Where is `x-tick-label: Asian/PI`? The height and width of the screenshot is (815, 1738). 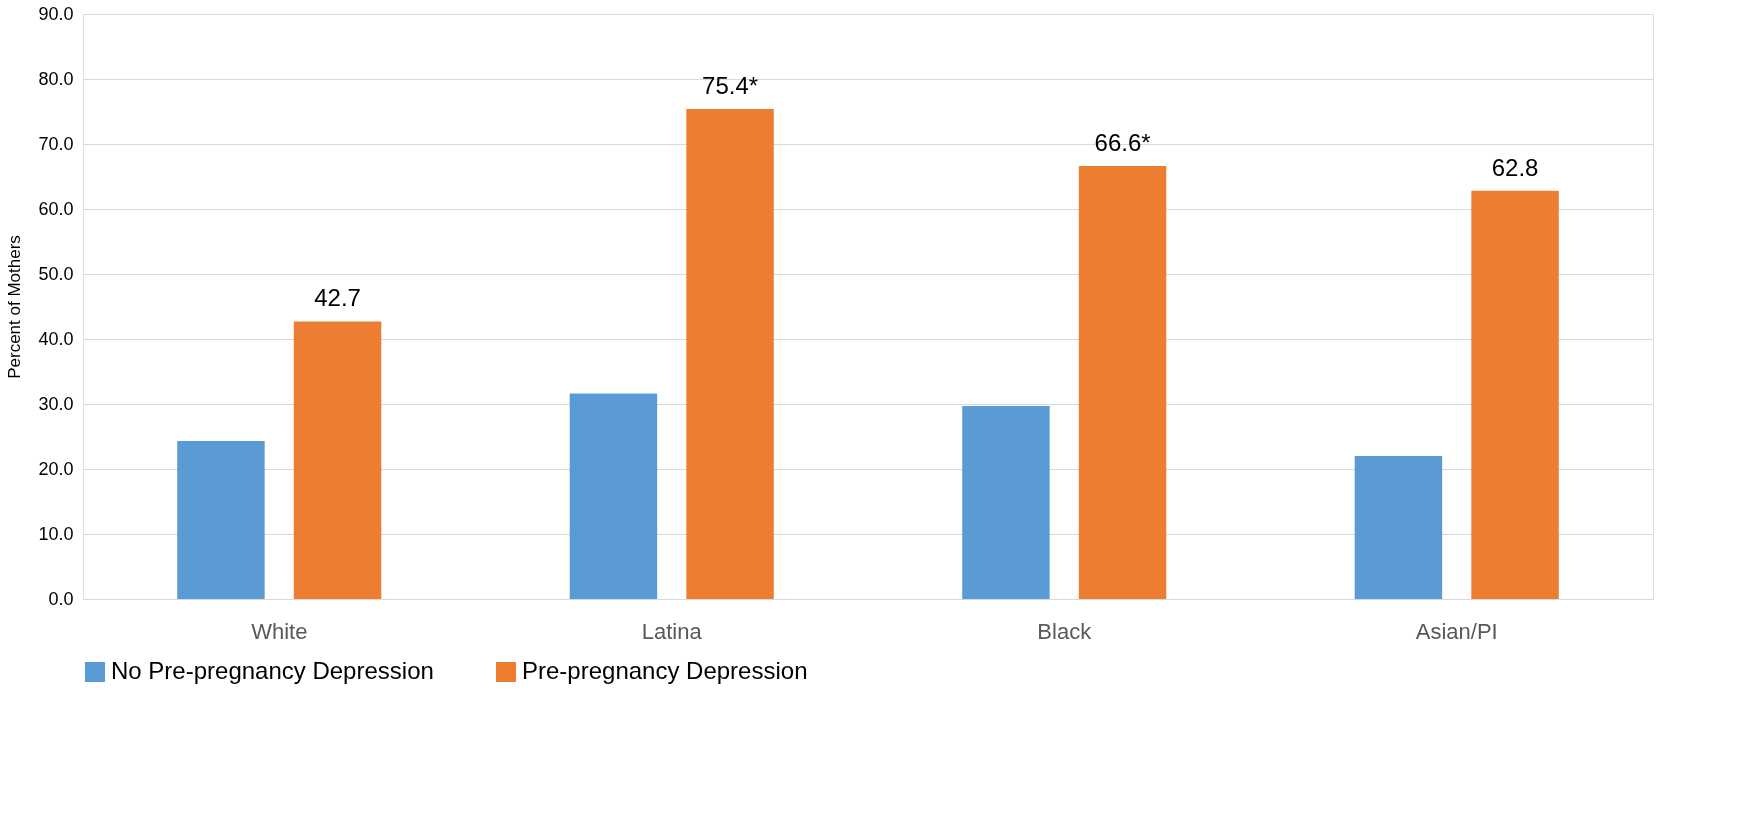
x-tick-label: Asian/PI is located at coordinates (1456, 631).